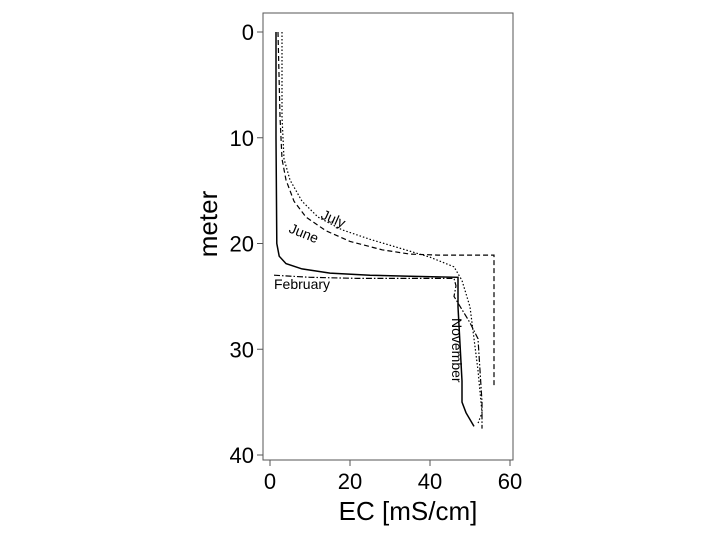  I want to click on x-axis-label: EC [mS/cm], so click(408, 511).